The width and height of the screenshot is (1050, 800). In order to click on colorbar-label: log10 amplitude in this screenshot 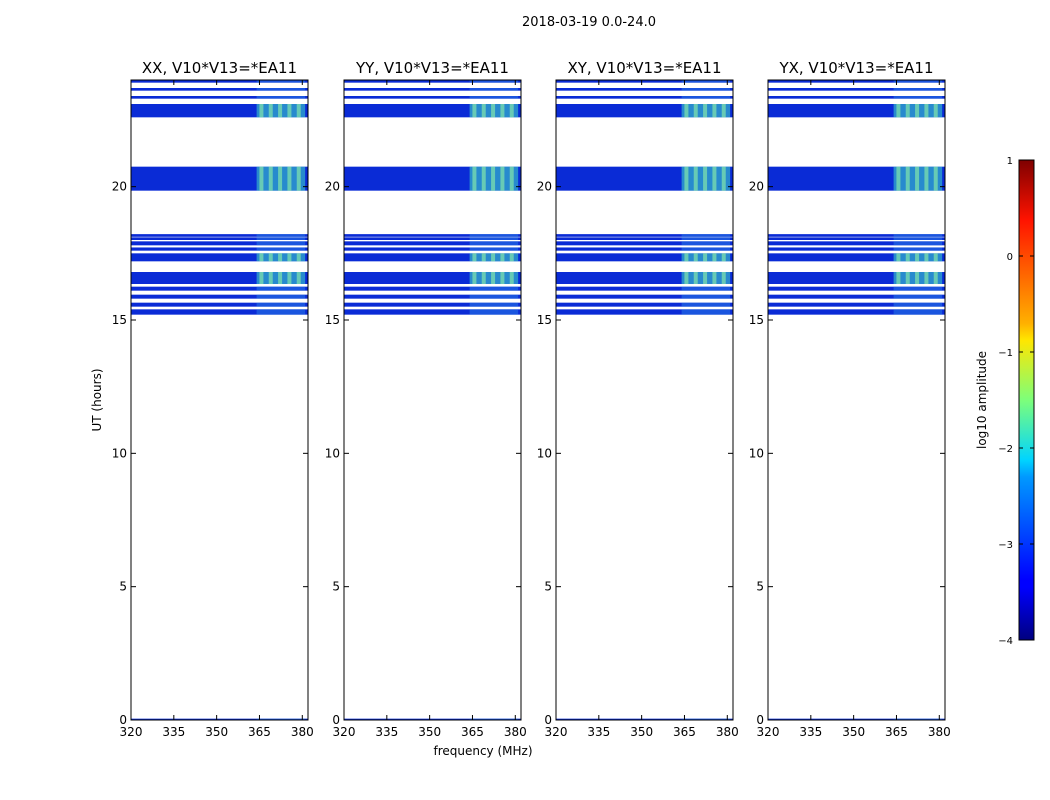, I will do `click(982, 400)`.